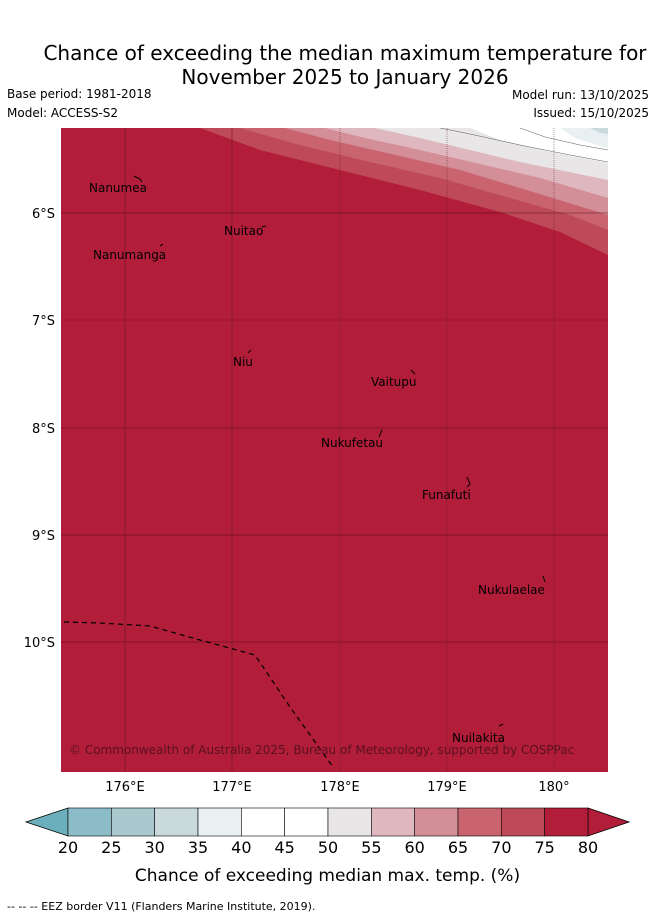 Image resolution: width=655 pixels, height=919 pixels. What do you see at coordinates (232, 787) in the screenshot?
I see `lon-label: 177°E` at bounding box center [232, 787].